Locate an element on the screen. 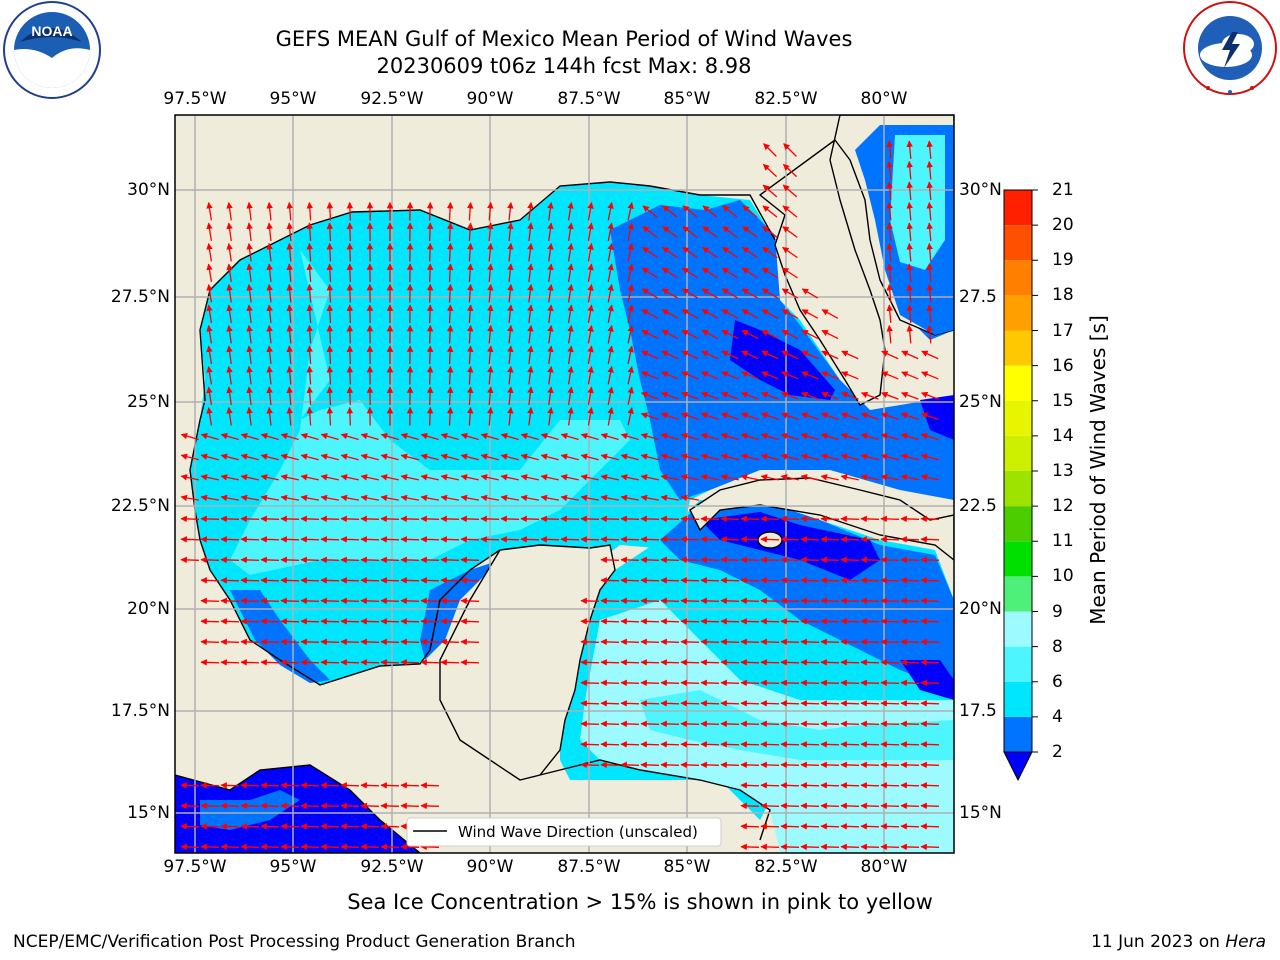  colorbar-tick-label: 9 is located at coordinates (1057, 611).